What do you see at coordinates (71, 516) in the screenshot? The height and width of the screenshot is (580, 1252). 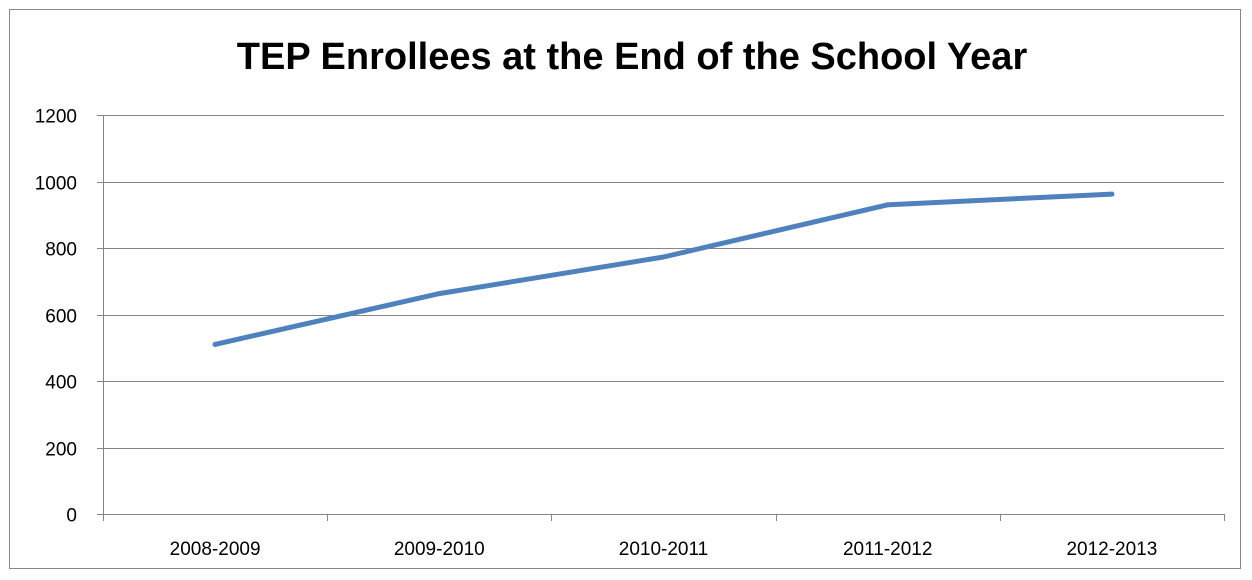 I see `y-tick-label: 0` at bounding box center [71, 516].